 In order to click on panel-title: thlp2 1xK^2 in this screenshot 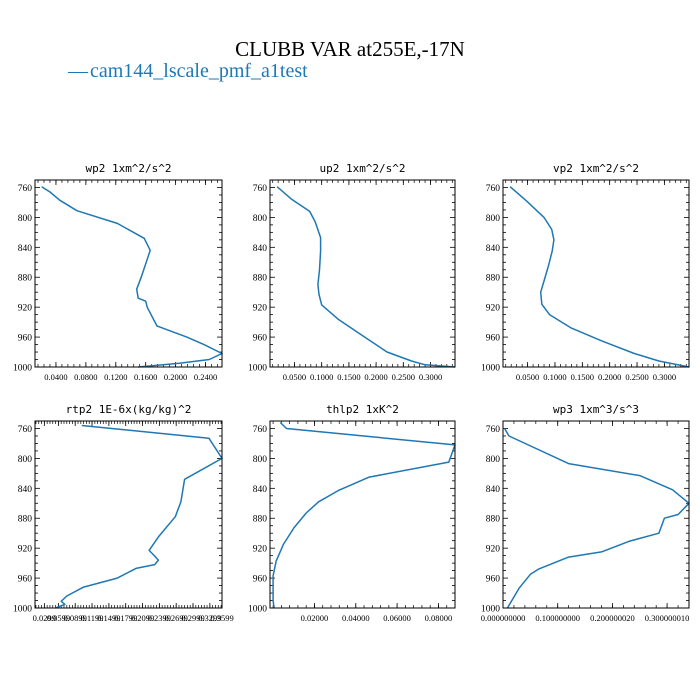, I will do `click(362, 409)`.